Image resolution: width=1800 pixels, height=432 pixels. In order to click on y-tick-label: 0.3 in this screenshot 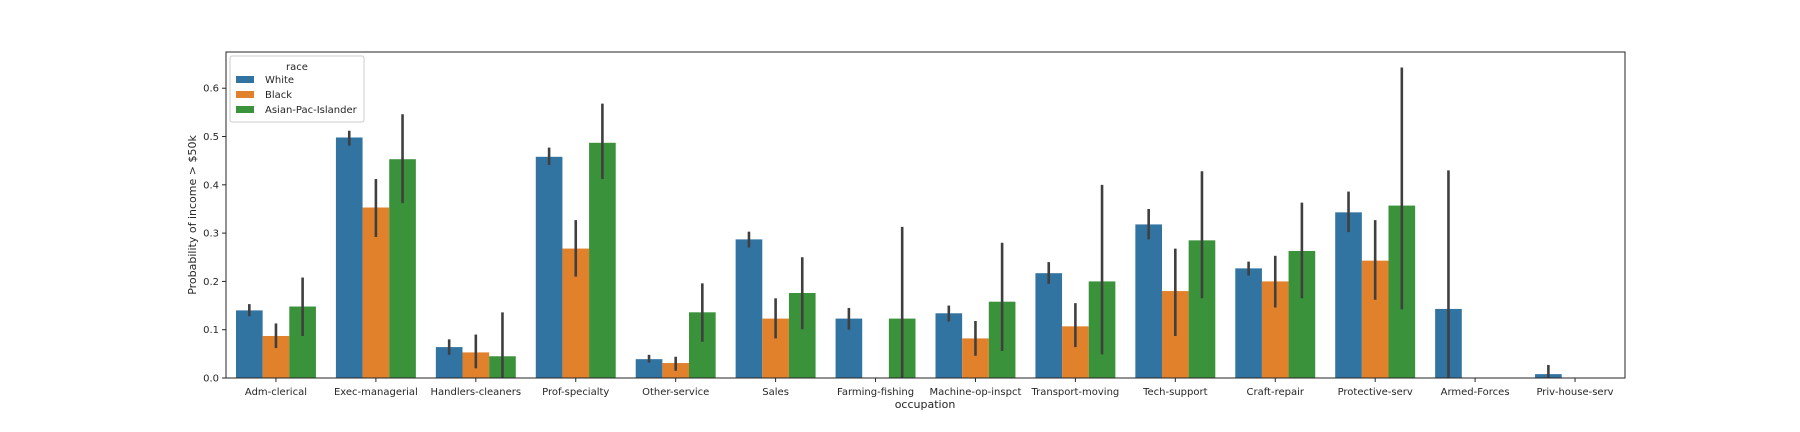, I will do `click(211, 234)`.